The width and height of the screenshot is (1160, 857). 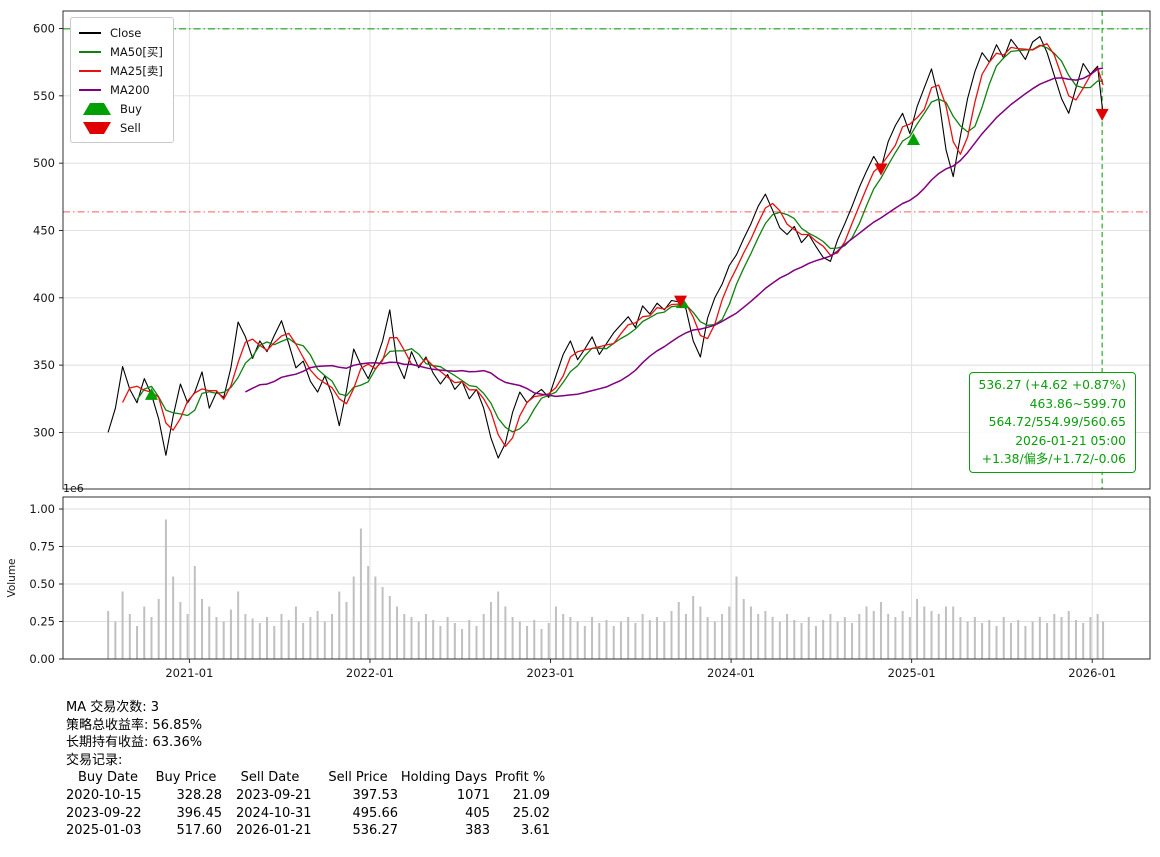 What do you see at coordinates (73, 488) in the screenshot?
I see `volume-offset-label: 1e6` at bounding box center [73, 488].